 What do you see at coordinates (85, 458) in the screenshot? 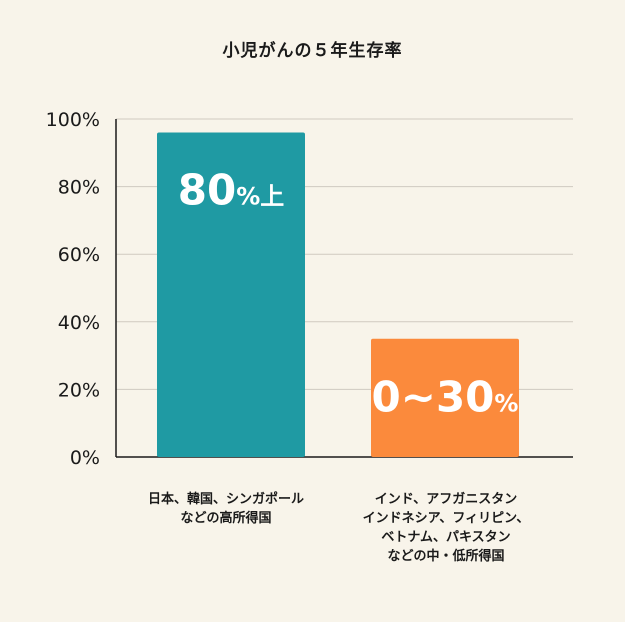
I see `y-tick-label: 0%` at bounding box center [85, 458].